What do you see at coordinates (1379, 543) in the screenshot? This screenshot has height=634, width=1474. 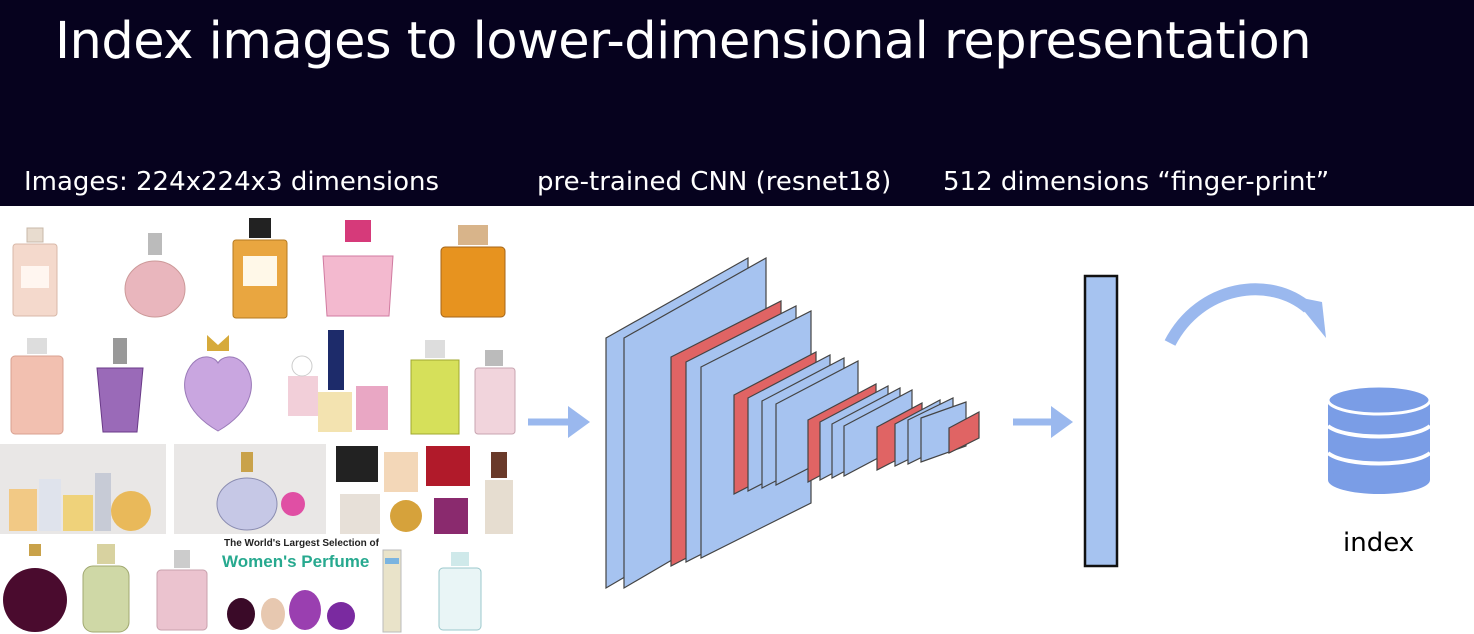 I see `index-label: index` at bounding box center [1379, 543].